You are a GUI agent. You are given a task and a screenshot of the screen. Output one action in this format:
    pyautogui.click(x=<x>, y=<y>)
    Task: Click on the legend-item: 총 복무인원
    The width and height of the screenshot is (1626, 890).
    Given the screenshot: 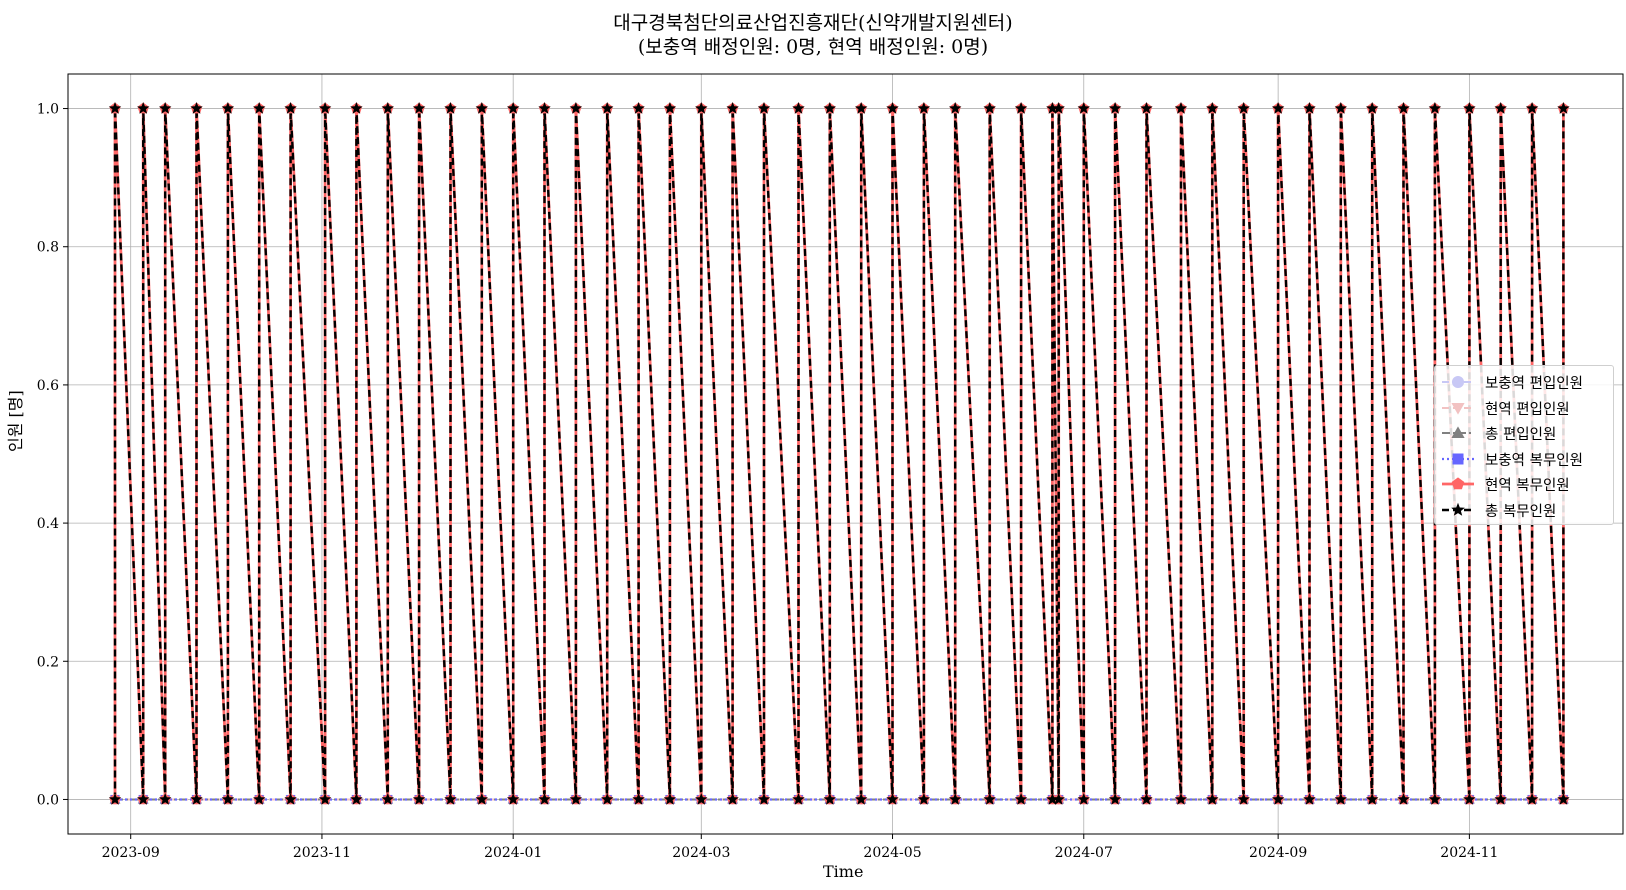 What is the action you would take?
    pyautogui.click(x=1524, y=510)
    